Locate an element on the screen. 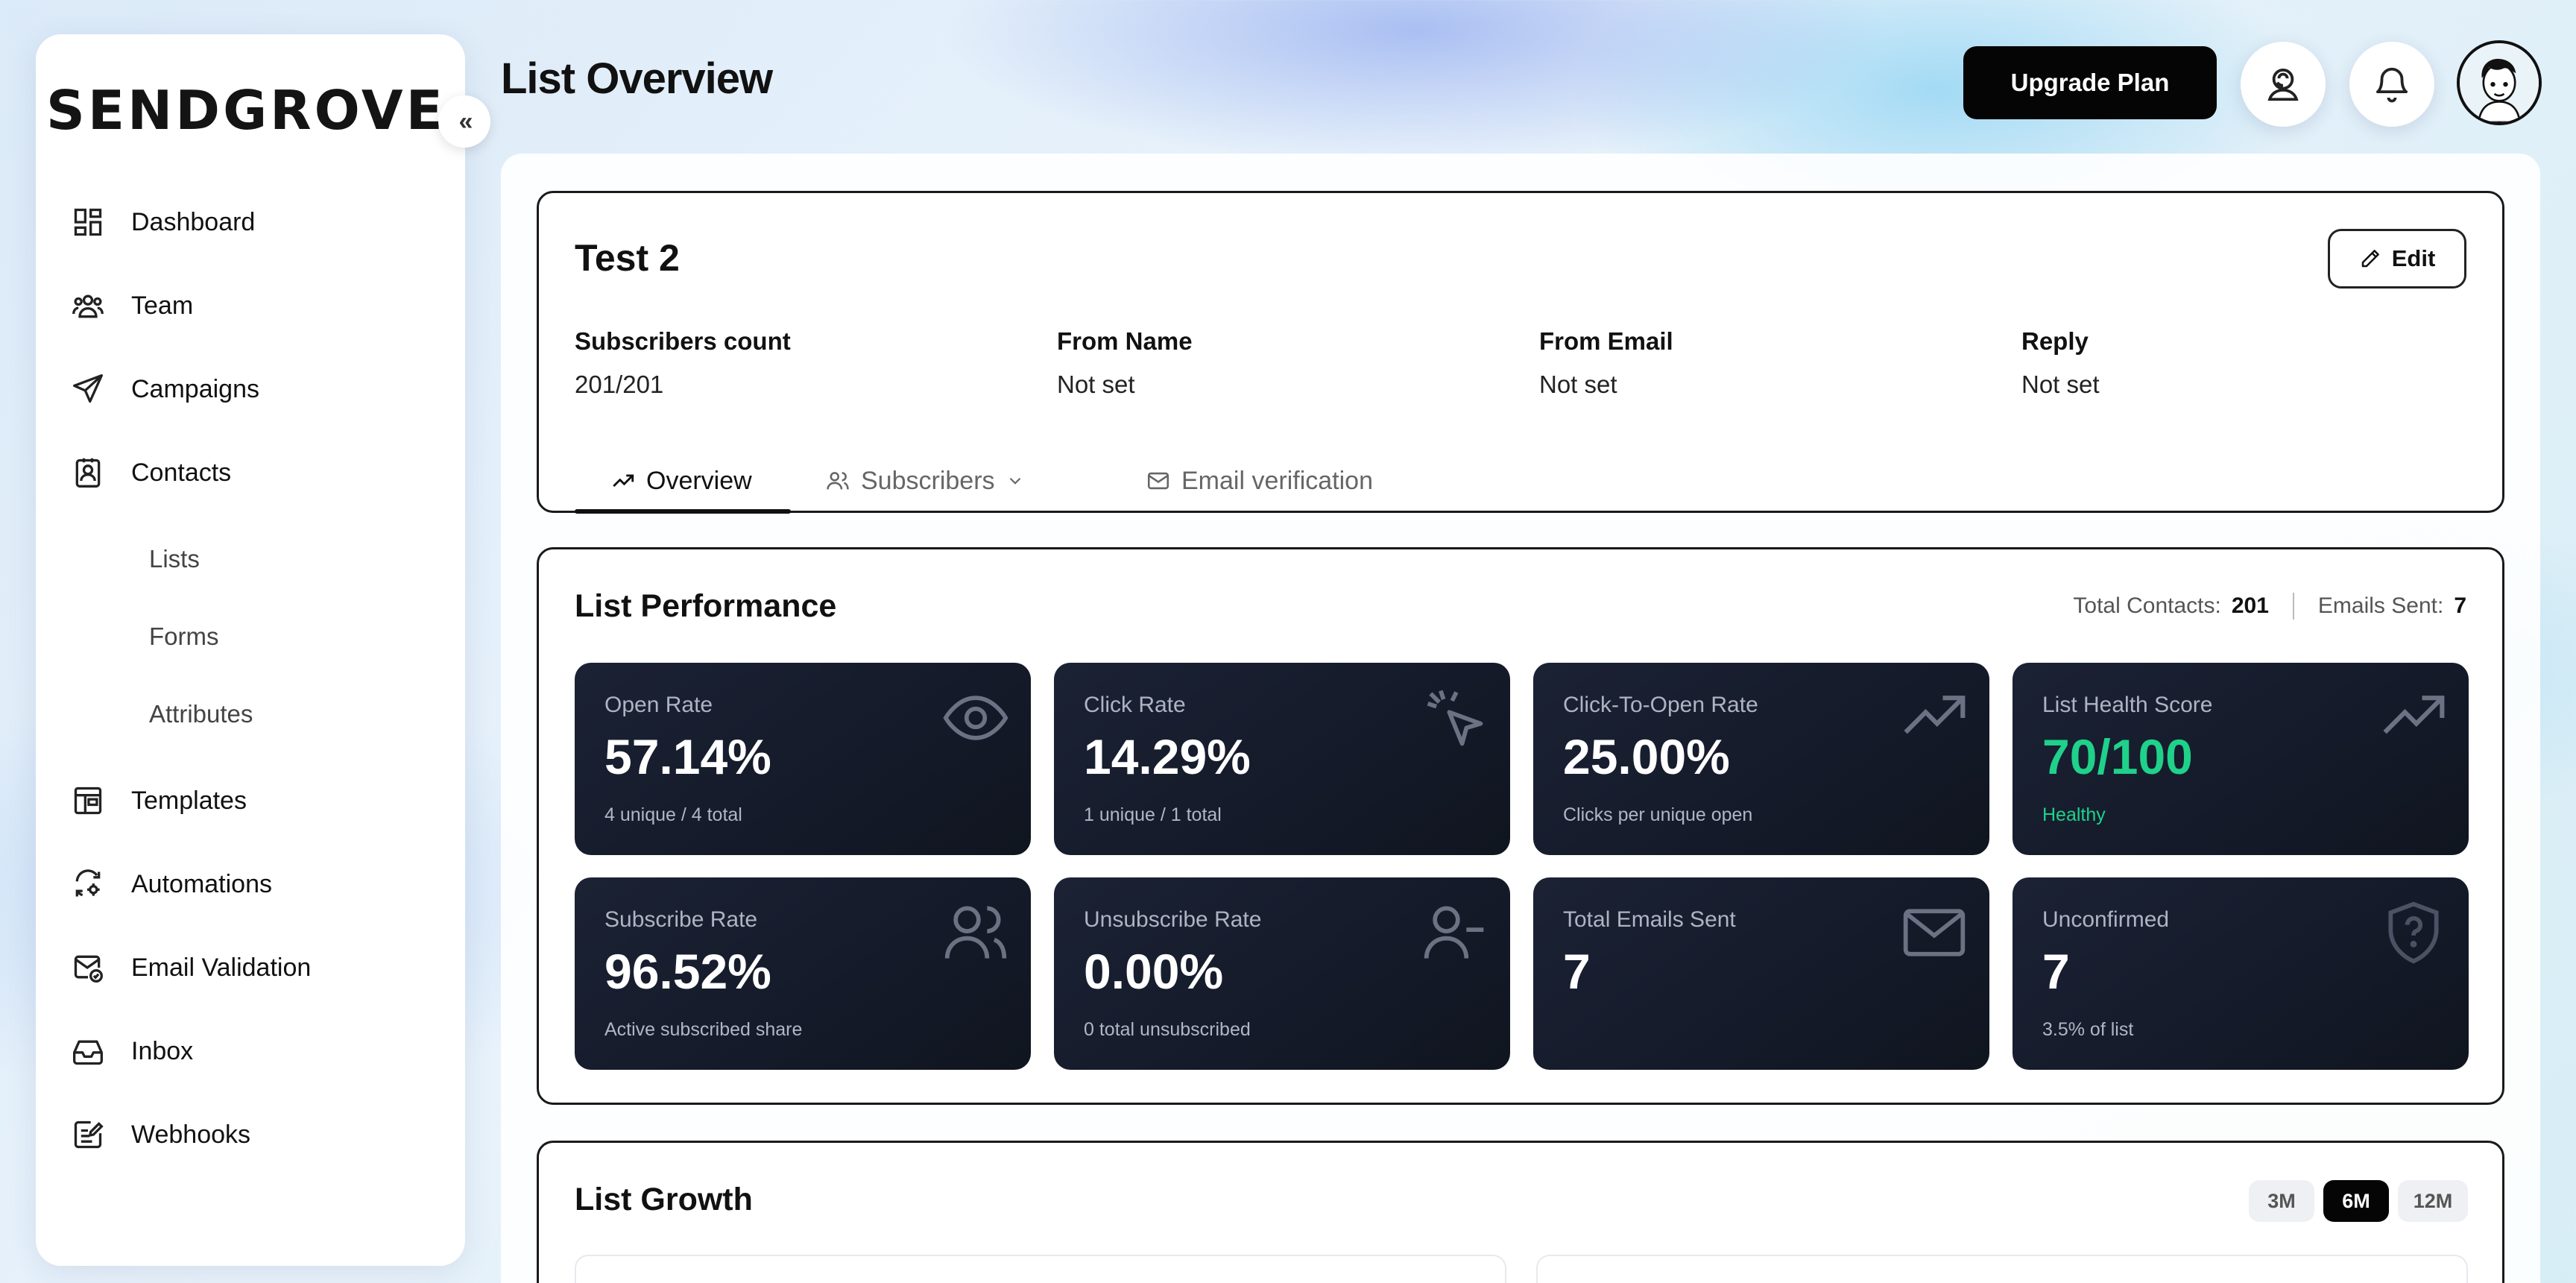 Image resolution: width=2576 pixels, height=1283 pixels. range-6m-button: 6M is located at coordinates (2356, 1201).